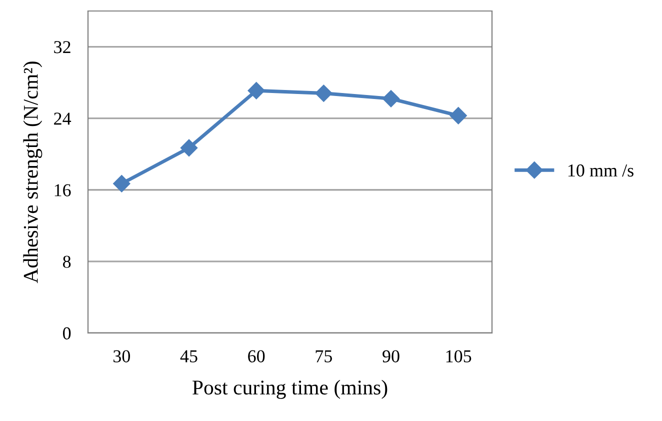 The height and width of the screenshot is (421, 662). What do you see at coordinates (62, 190) in the screenshot?
I see `y-tick-label: 16` at bounding box center [62, 190].